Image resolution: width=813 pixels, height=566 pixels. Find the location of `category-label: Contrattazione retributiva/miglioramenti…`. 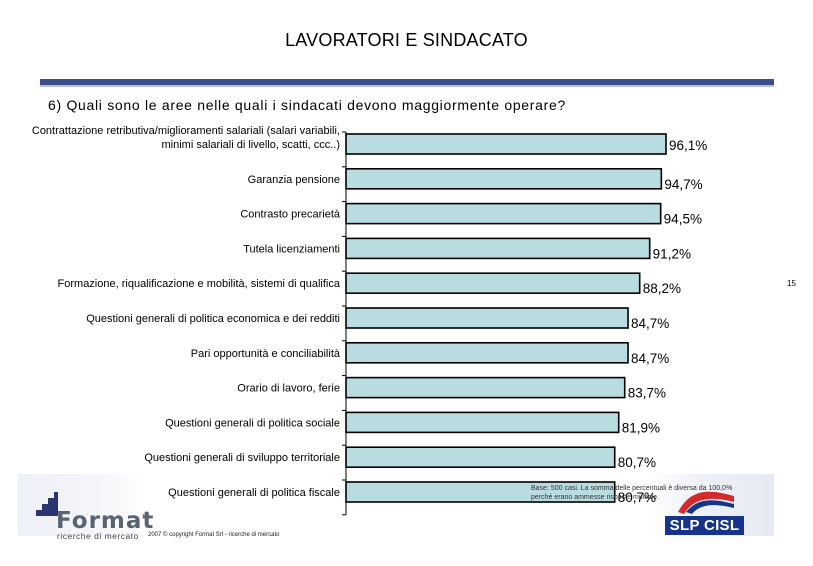

category-label: Contrattazione retributiva/miglioramenti… is located at coordinates (186, 138).